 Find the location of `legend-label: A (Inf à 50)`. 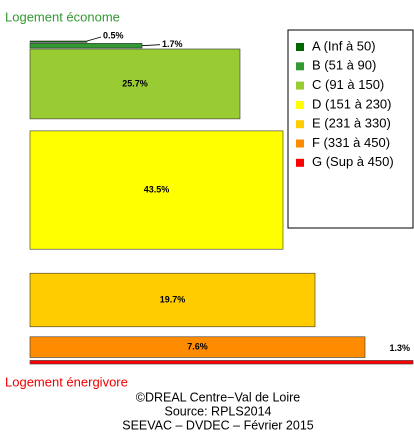

legend-label: A (Inf à 50) is located at coordinates (344, 45).